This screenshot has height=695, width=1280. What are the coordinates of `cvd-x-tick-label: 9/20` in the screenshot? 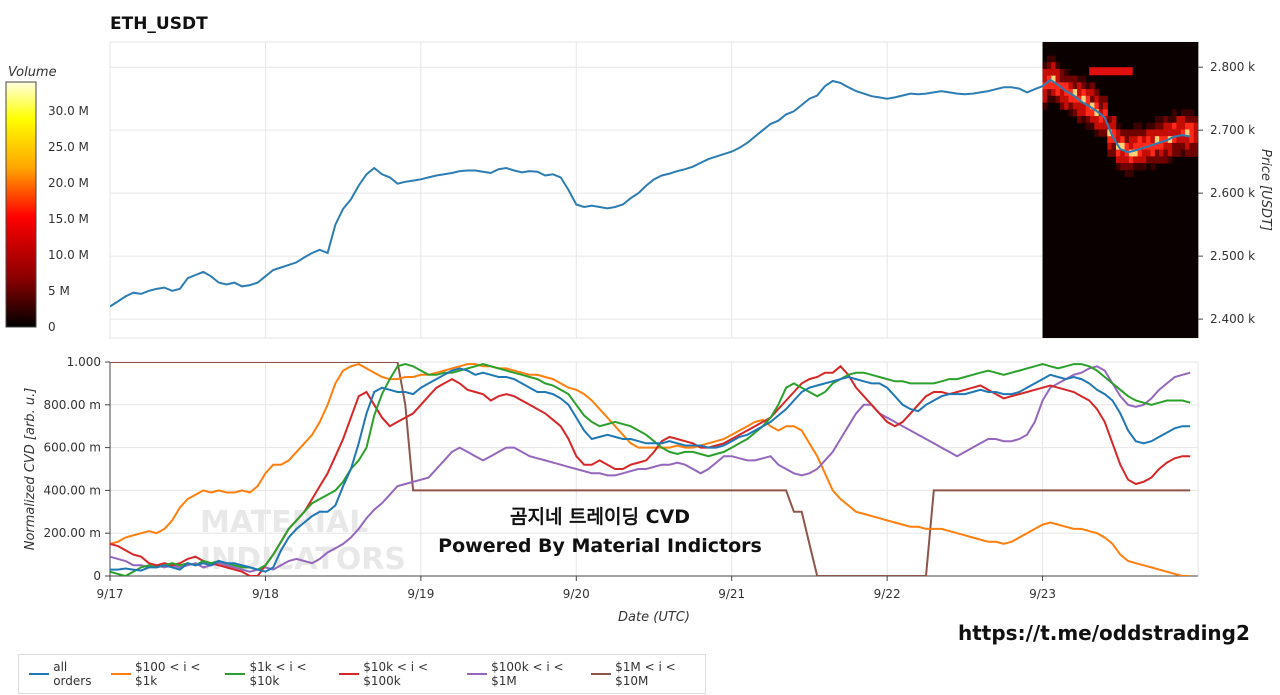 It's located at (576, 594).